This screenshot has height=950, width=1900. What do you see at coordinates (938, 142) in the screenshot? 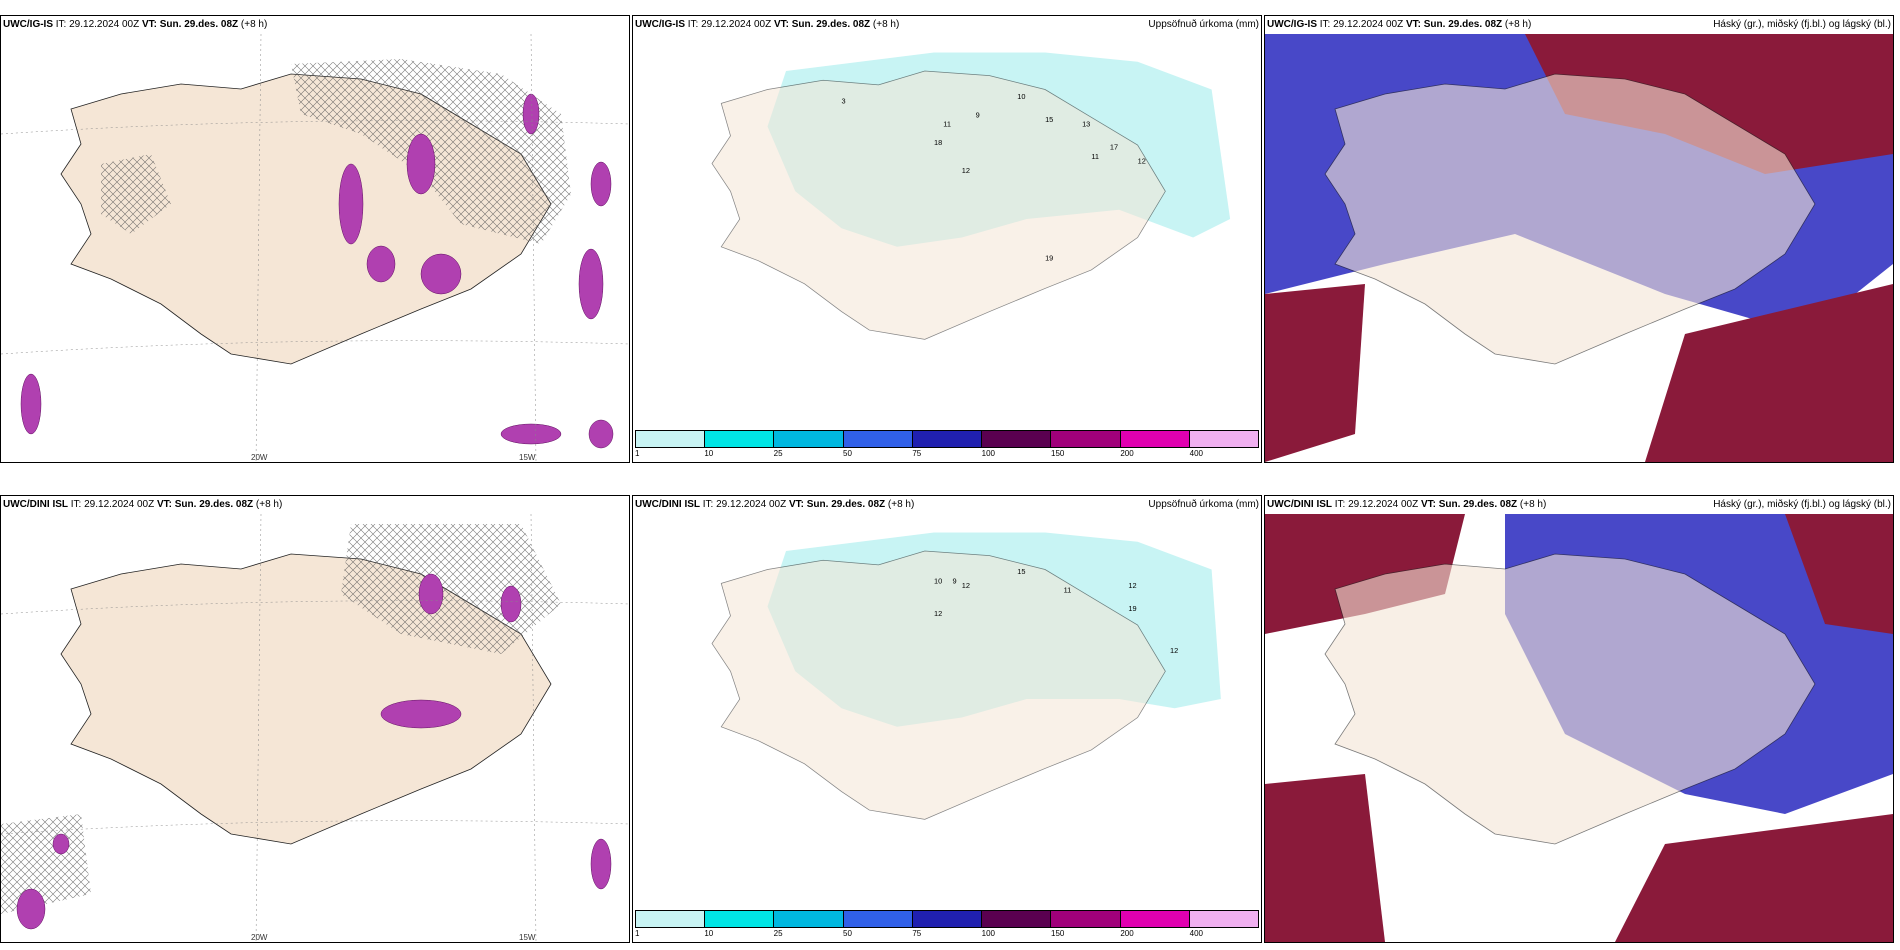
I see `svg-text: 18` at bounding box center [938, 142].